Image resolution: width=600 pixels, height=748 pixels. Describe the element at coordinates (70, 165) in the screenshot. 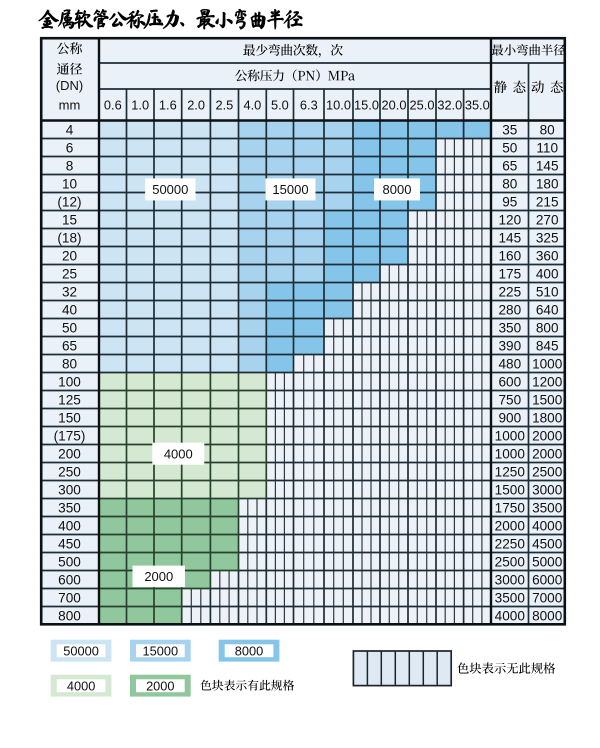

I see `svg-text: 8` at that location.